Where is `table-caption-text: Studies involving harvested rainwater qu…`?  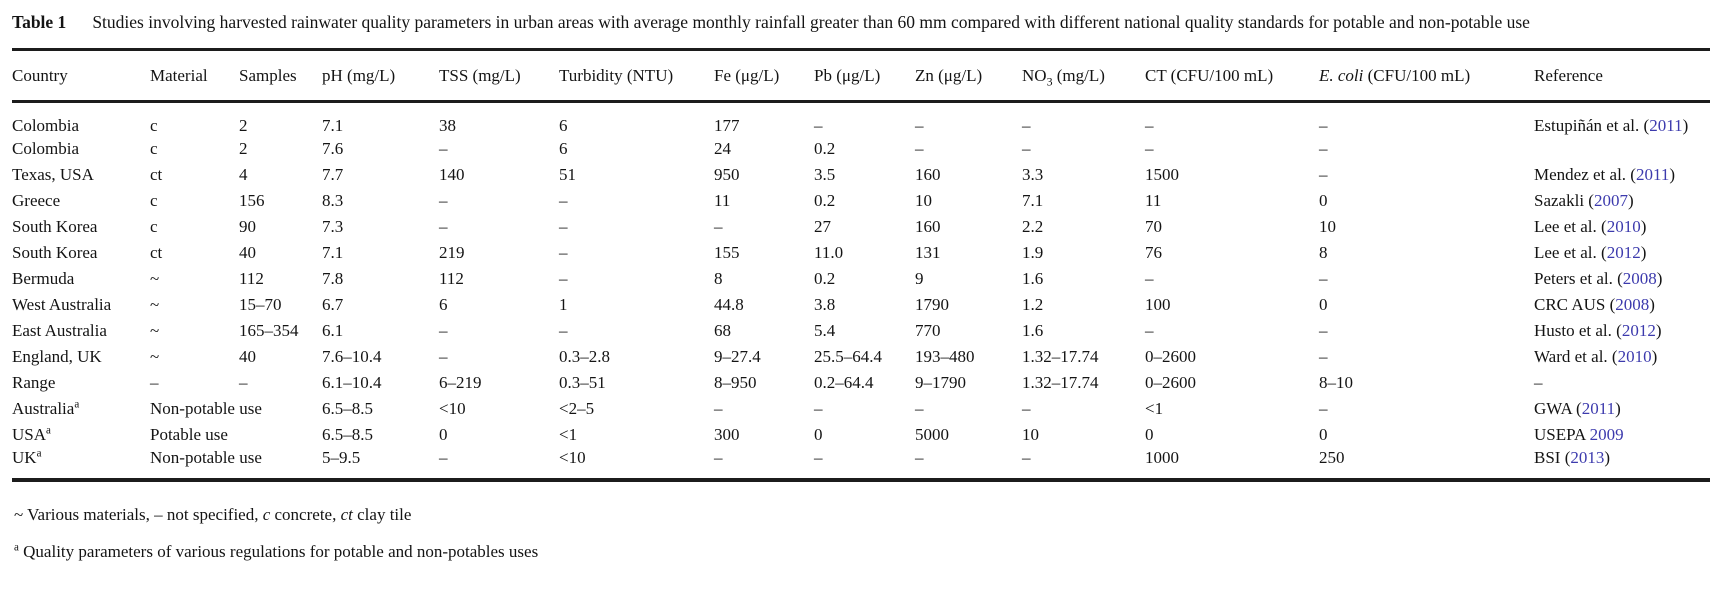
table-caption-text: Studies involving harvested rainwater qu… is located at coordinates (811, 22).